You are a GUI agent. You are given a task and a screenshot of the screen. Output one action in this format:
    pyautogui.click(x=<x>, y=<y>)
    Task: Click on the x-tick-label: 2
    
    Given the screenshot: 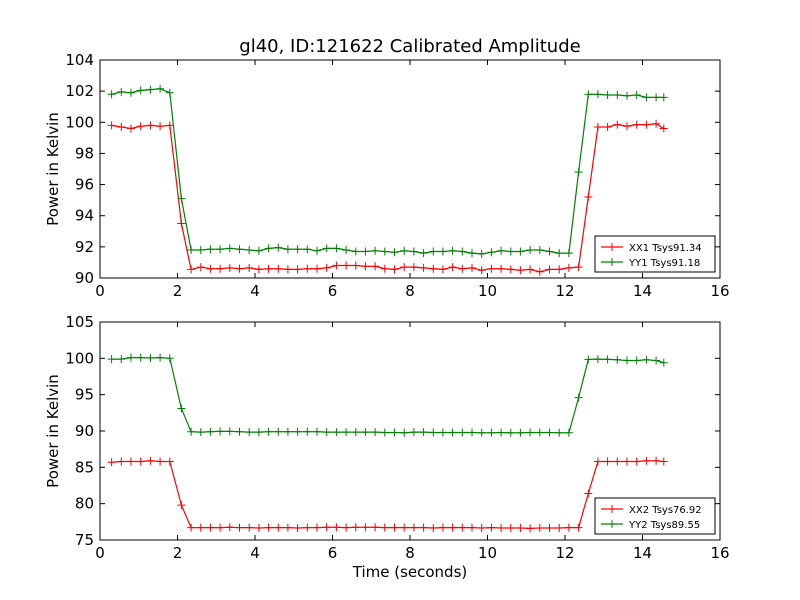 What is the action you would take?
    pyautogui.click(x=178, y=553)
    